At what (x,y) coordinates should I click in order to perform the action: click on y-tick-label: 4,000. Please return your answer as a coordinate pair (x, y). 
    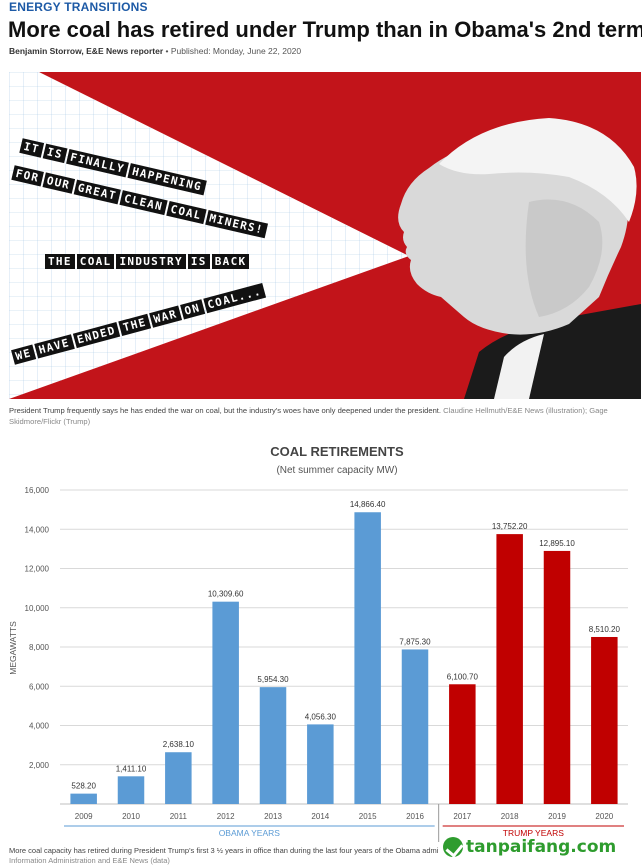
    Looking at the image, I should click on (39, 726).